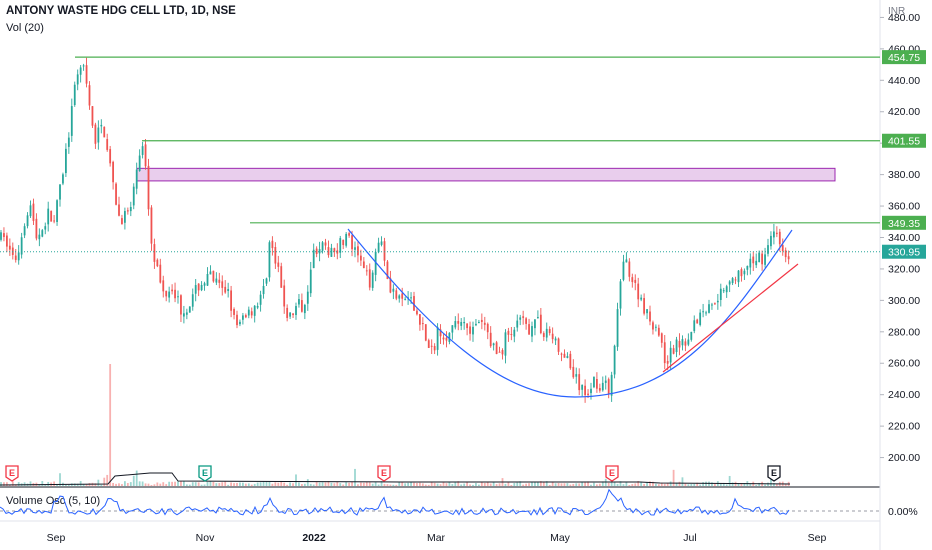 This screenshot has height=550, width=932. I want to click on x-tick-label: May, so click(560, 538).